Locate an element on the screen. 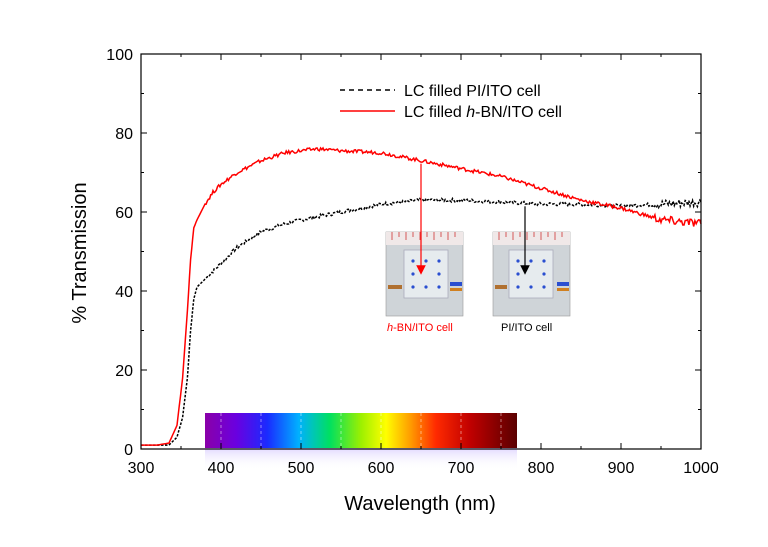 The image size is (768, 547). y-tick-label-60: 60 is located at coordinates (124, 213).